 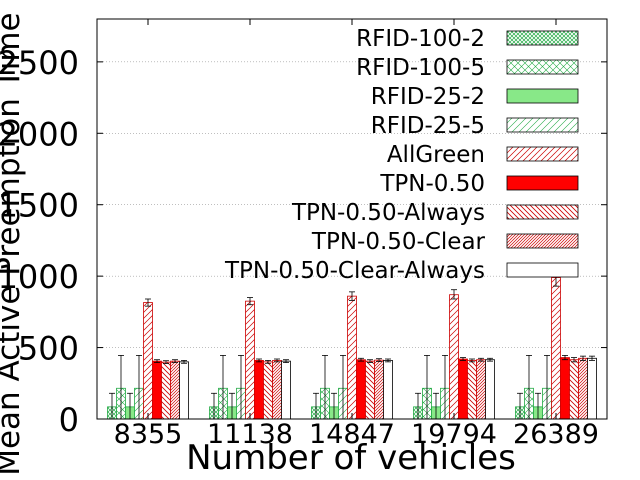 What do you see at coordinates (454, 434) in the screenshot?
I see `x-tick-label: 19794` at bounding box center [454, 434].